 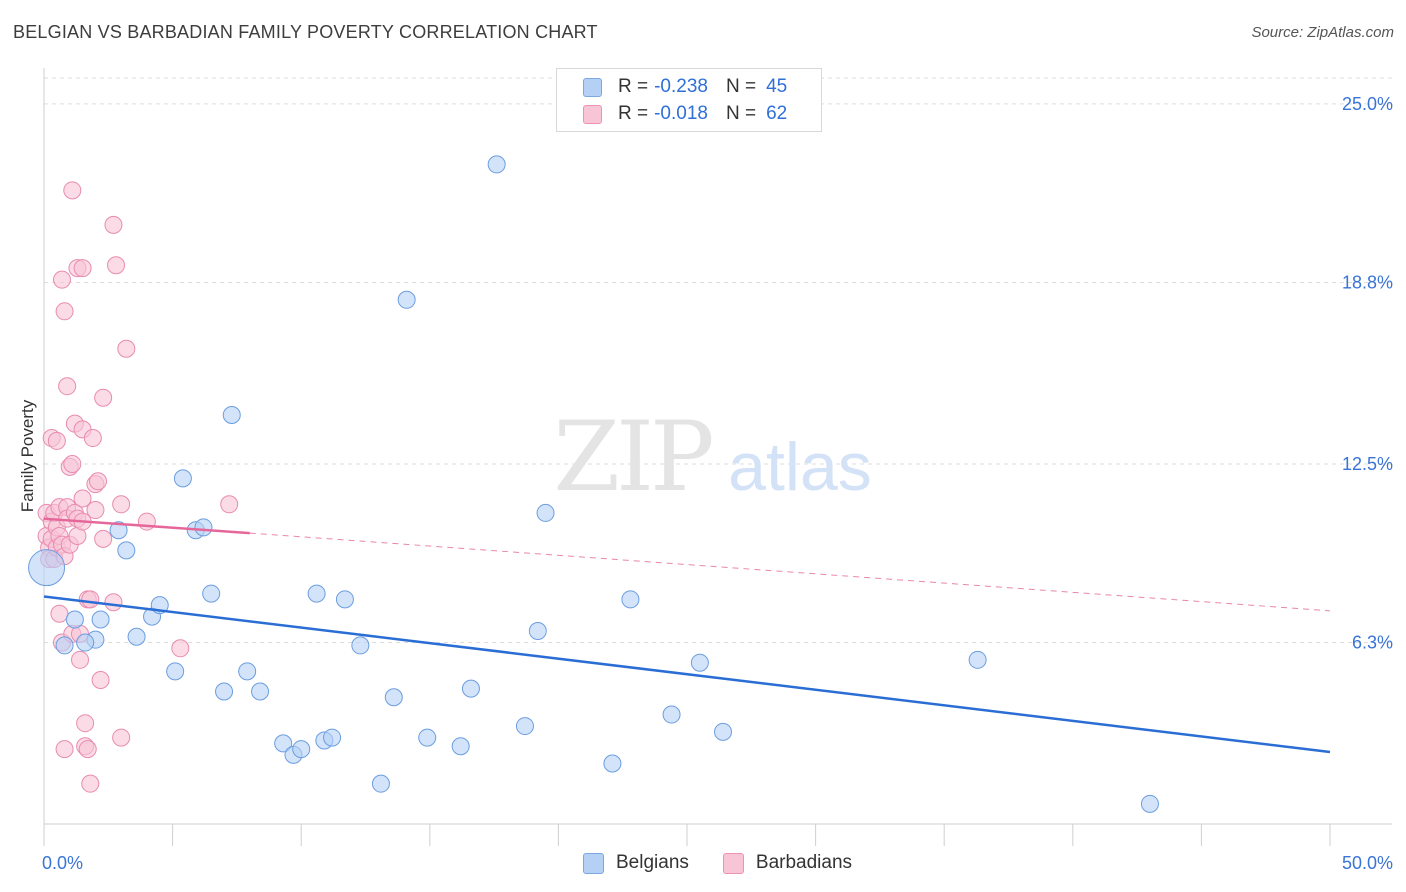 What do you see at coordinates (689, 100) in the screenshot?
I see `correlation-legend: R = -0.238 N = 45 R = -0.018 N = 62` at bounding box center [689, 100].